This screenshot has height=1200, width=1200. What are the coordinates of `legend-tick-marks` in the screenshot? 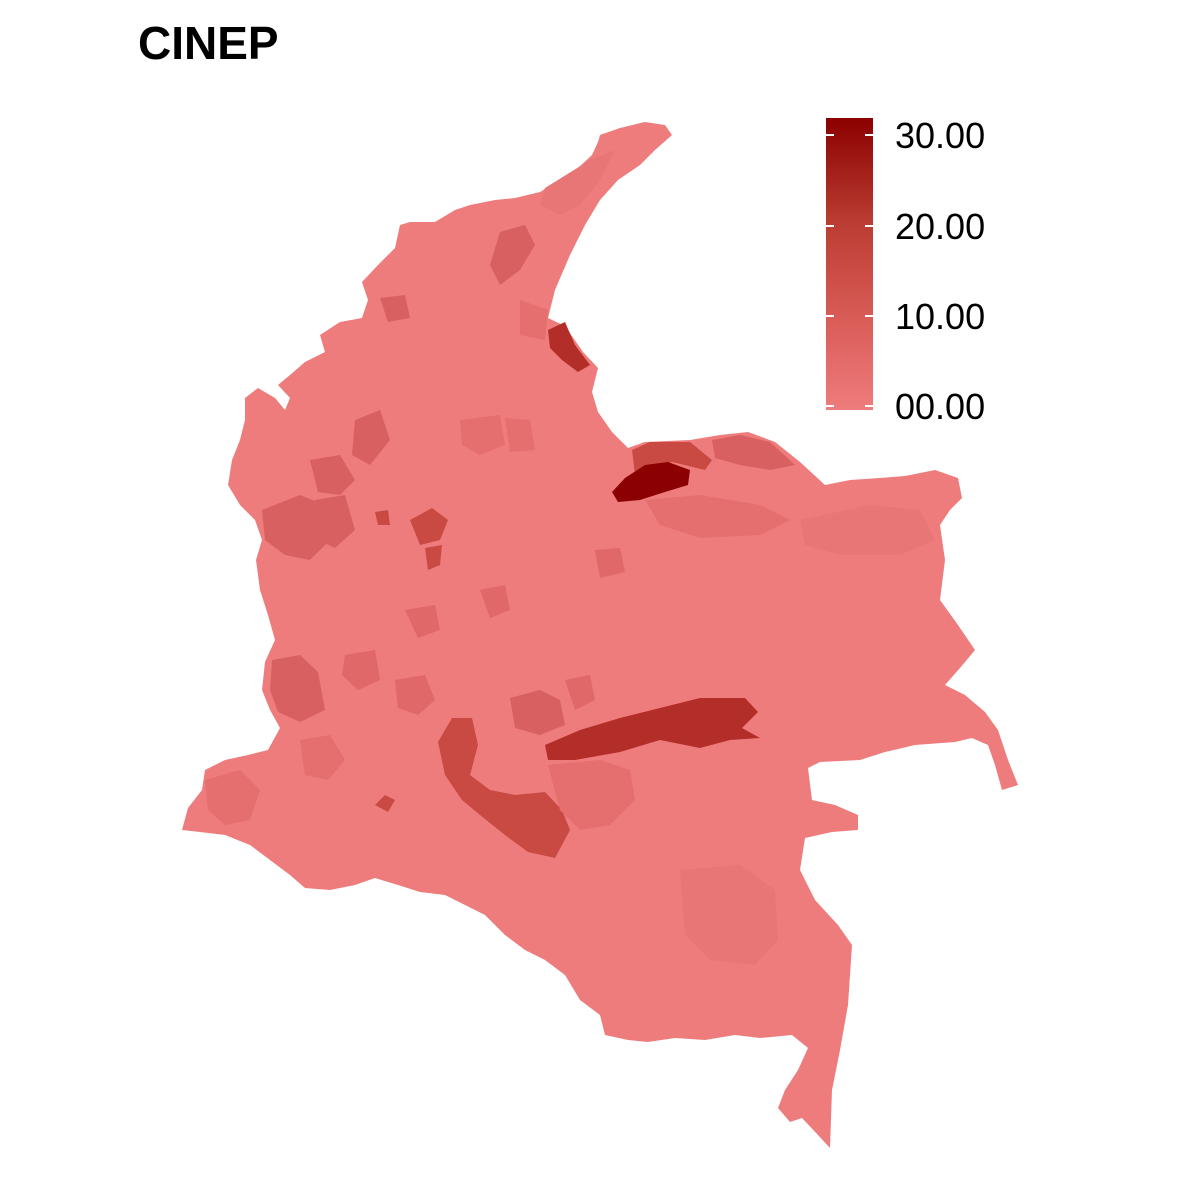 It's located at (849, 270).